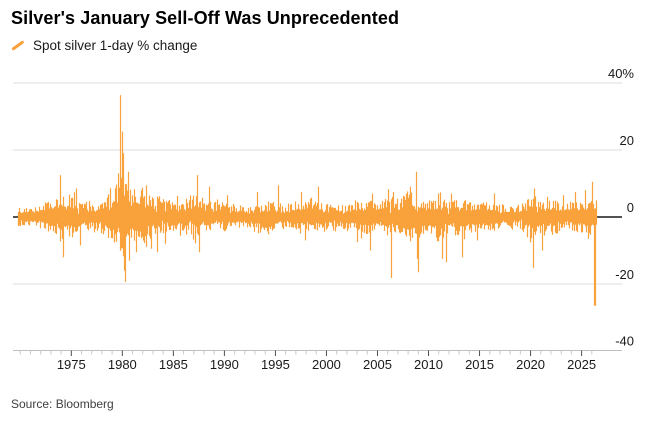 The width and height of the screenshot is (651, 421). Describe the element at coordinates (115, 45) in the screenshot. I see `legend-label: Spot silver 1-day % change` at that location.